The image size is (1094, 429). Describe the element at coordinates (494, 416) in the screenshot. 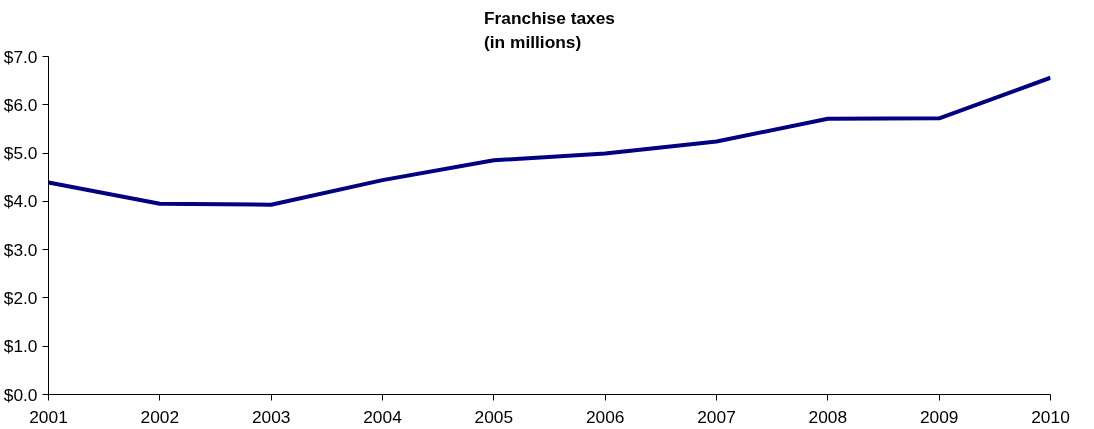

I see `x-tick-label: 2005` at that location.